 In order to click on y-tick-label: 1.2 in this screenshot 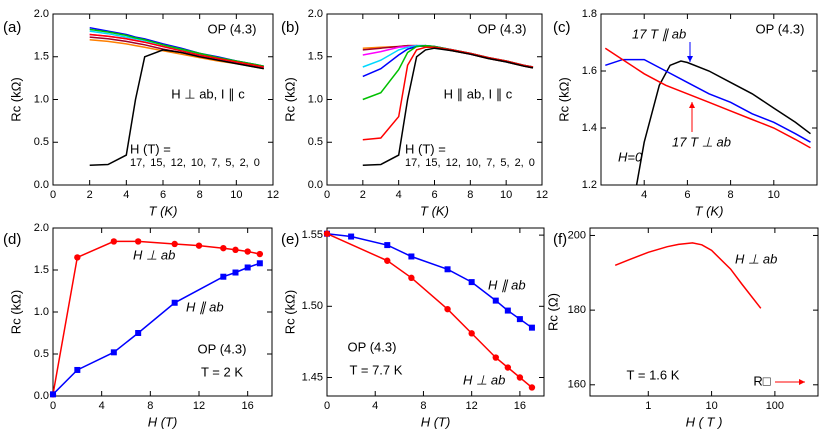, I will do `click(589, 185)`.